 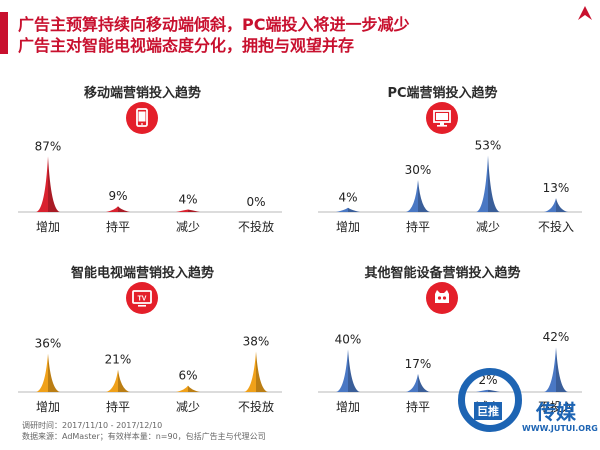 What do you see at coordinates (442, 273) in the screenshot?
I see `chart-title: 其他智能设备营销投入趋势` at bounding box center [442, 273].